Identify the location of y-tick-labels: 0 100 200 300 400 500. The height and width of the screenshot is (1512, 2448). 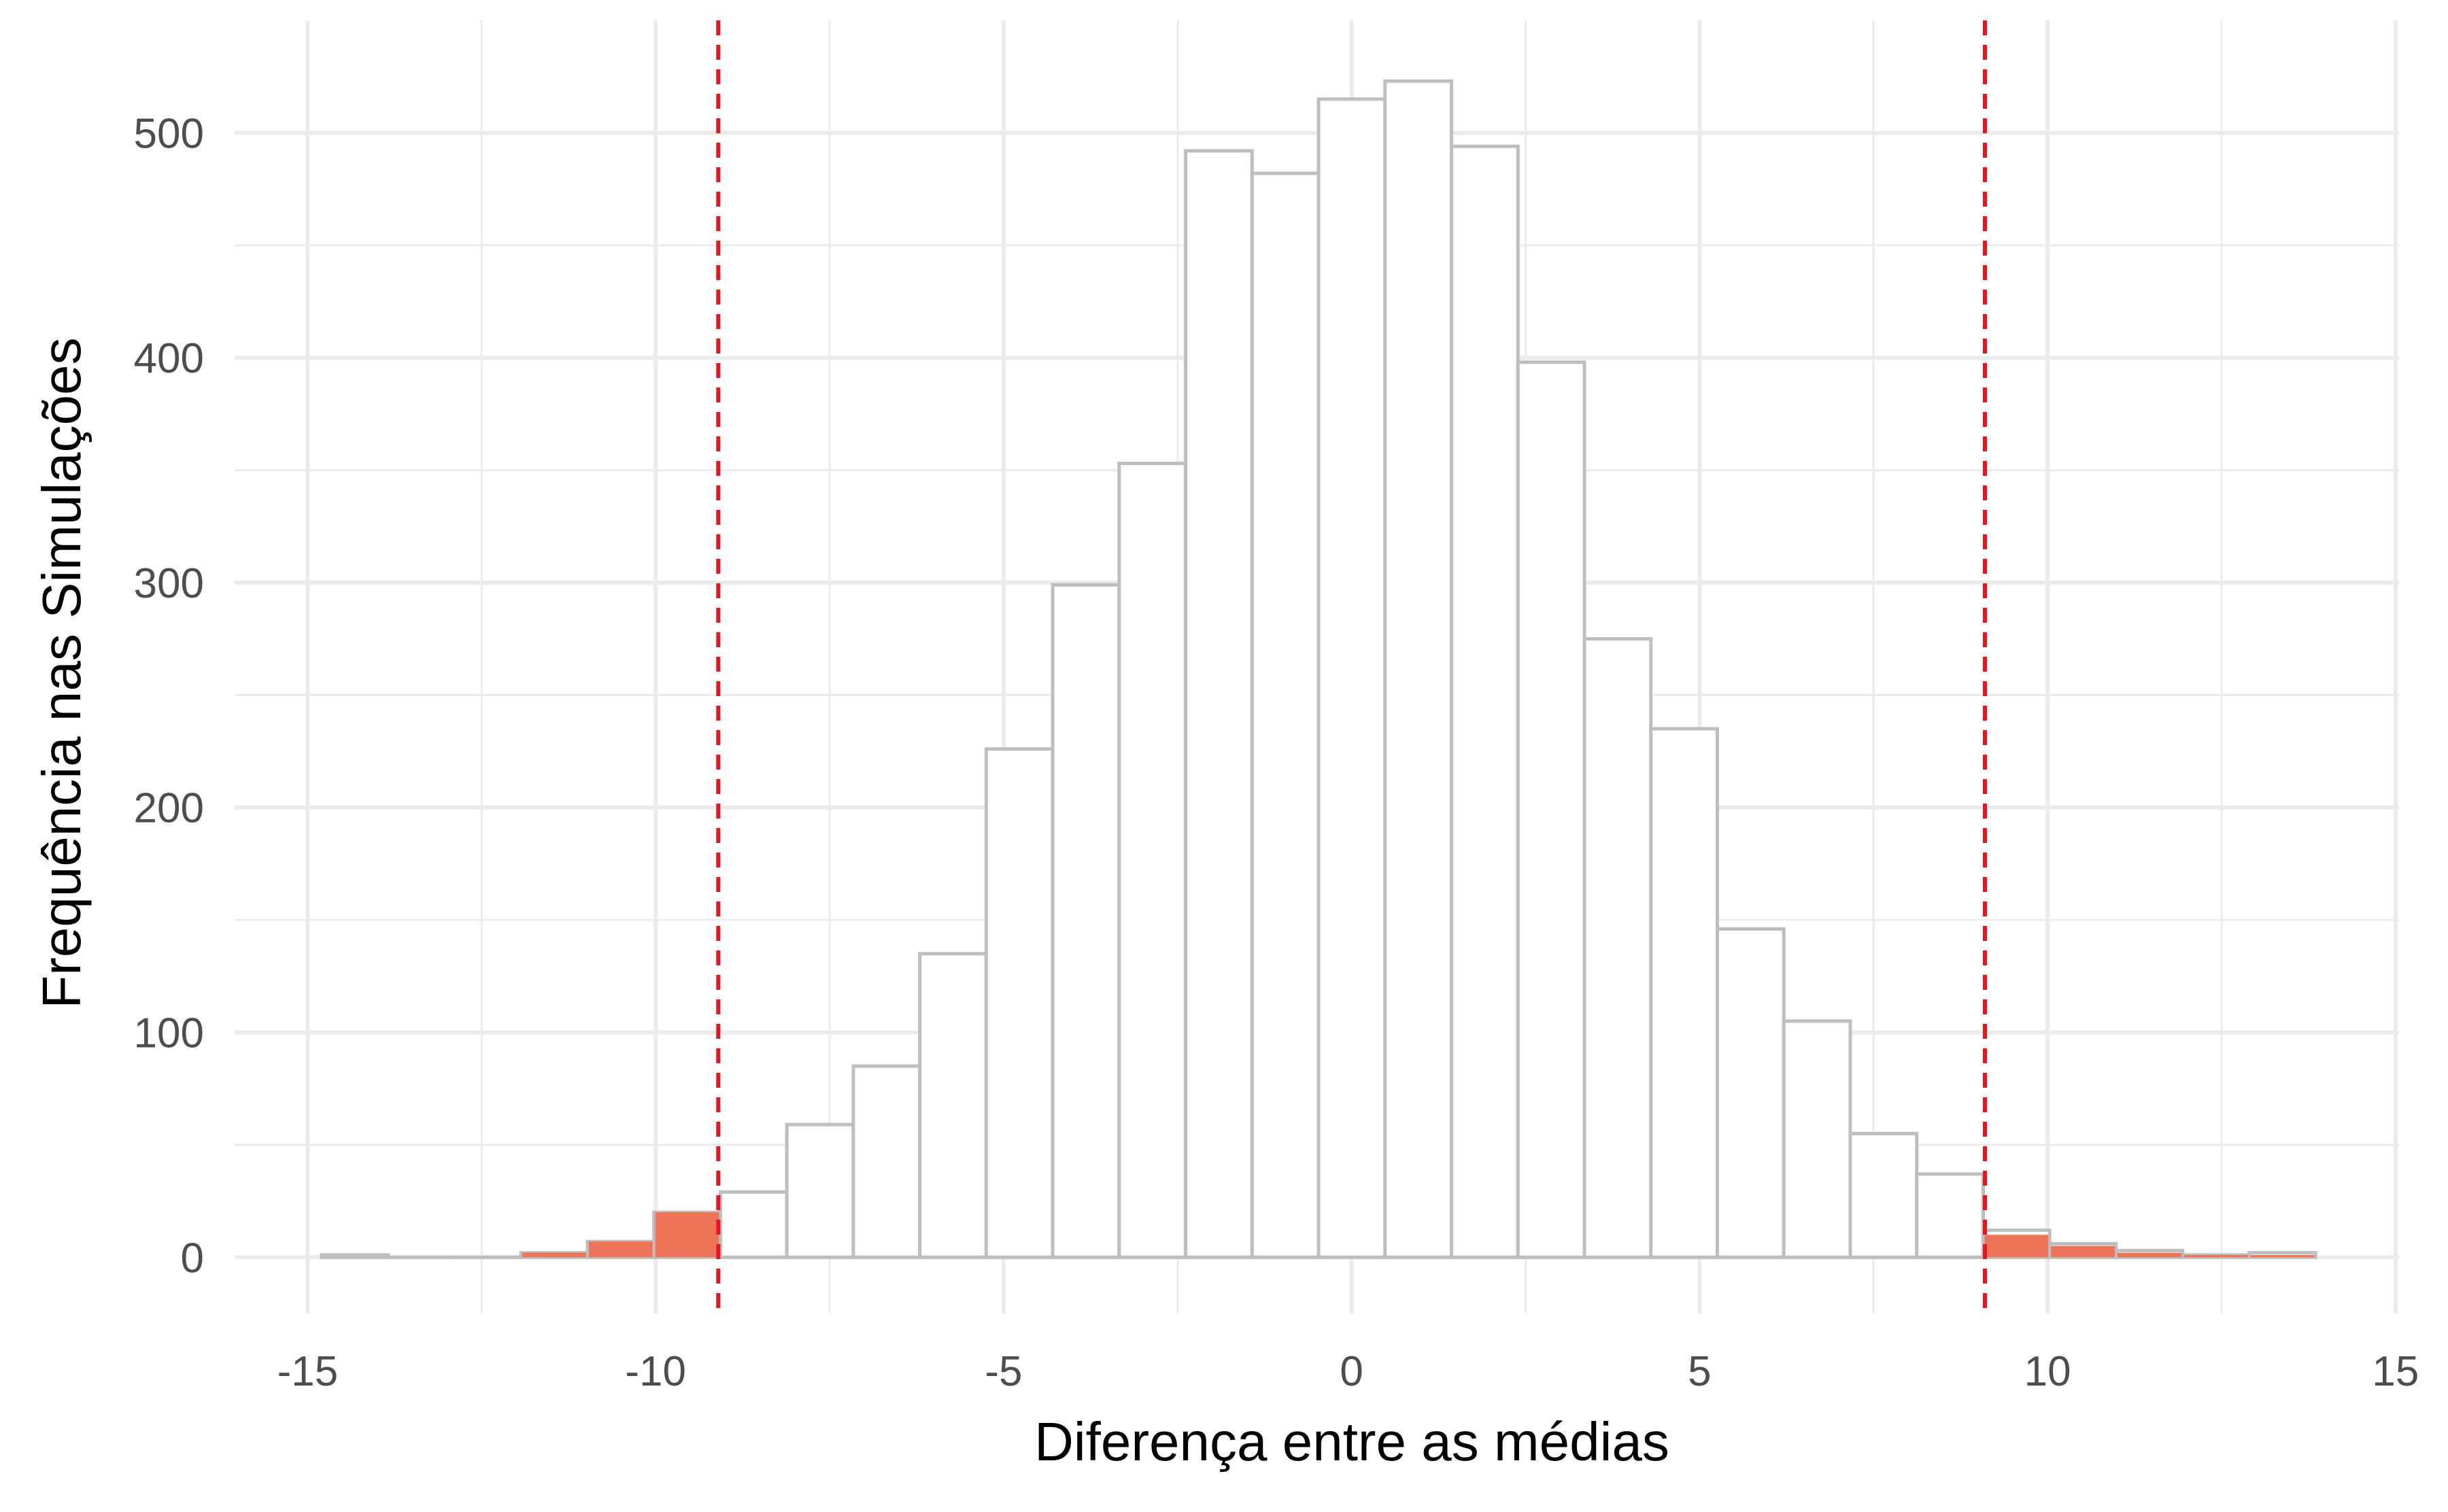
(169, 696).